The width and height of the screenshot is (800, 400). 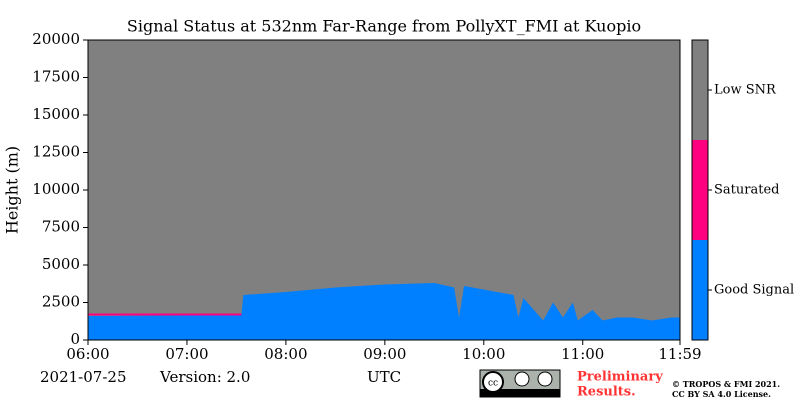 I want to click on good-signal-area, so click(x=384, y=311).